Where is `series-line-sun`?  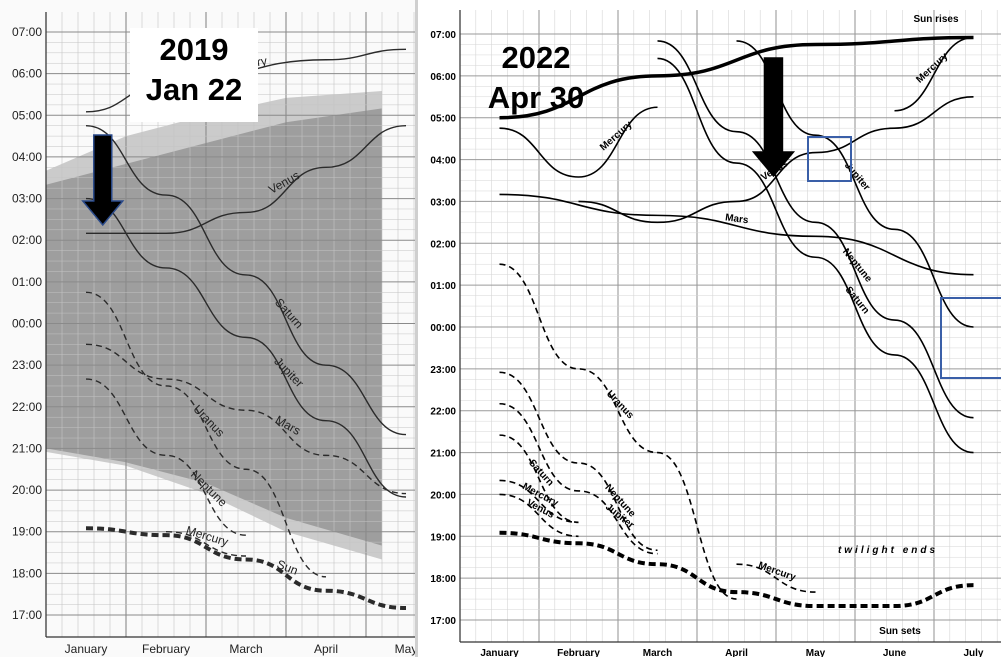 series-line-sun is located at coordinates (246, 568).